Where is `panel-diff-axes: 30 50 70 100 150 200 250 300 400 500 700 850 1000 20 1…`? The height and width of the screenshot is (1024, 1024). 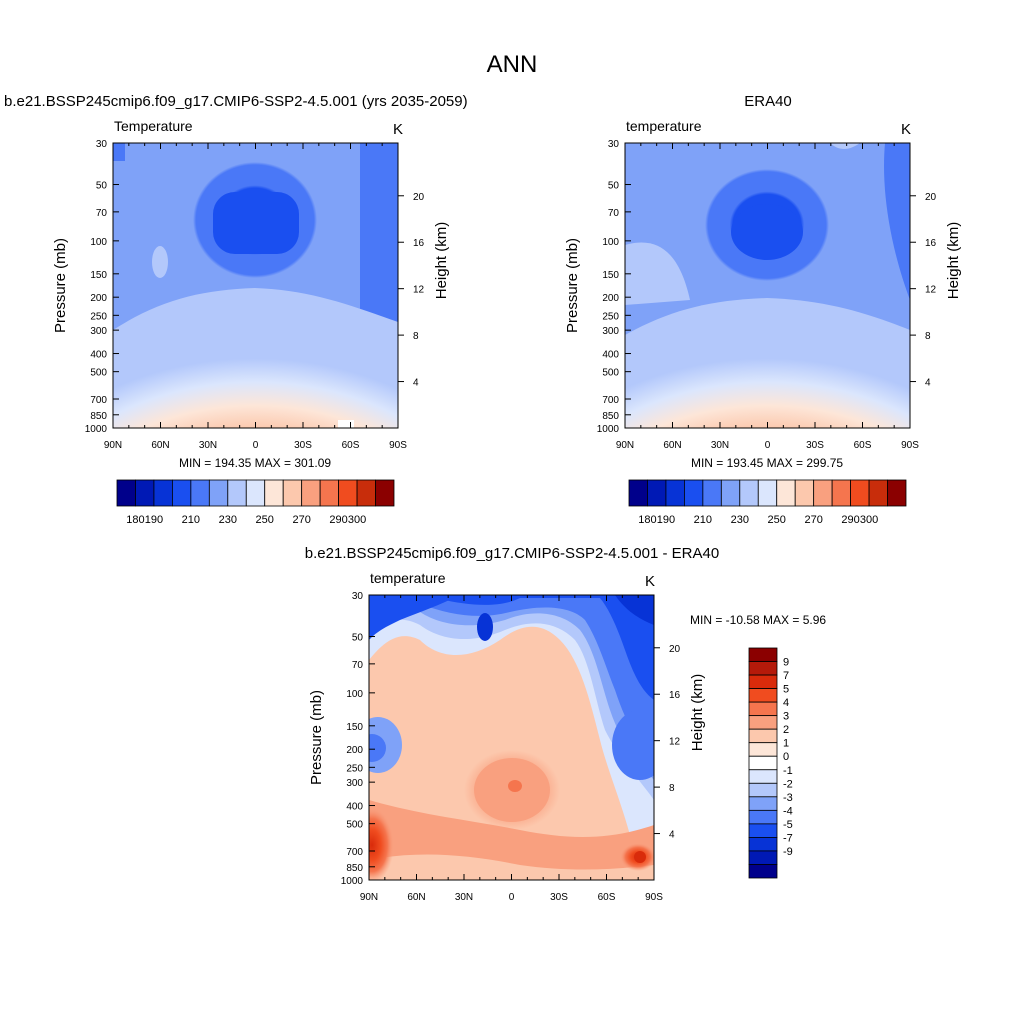 panel-diff-axes: 30 50 70 100 150 200 250 300 400 500 700 850 1000 20 1… is located at coordinates (507, 747).